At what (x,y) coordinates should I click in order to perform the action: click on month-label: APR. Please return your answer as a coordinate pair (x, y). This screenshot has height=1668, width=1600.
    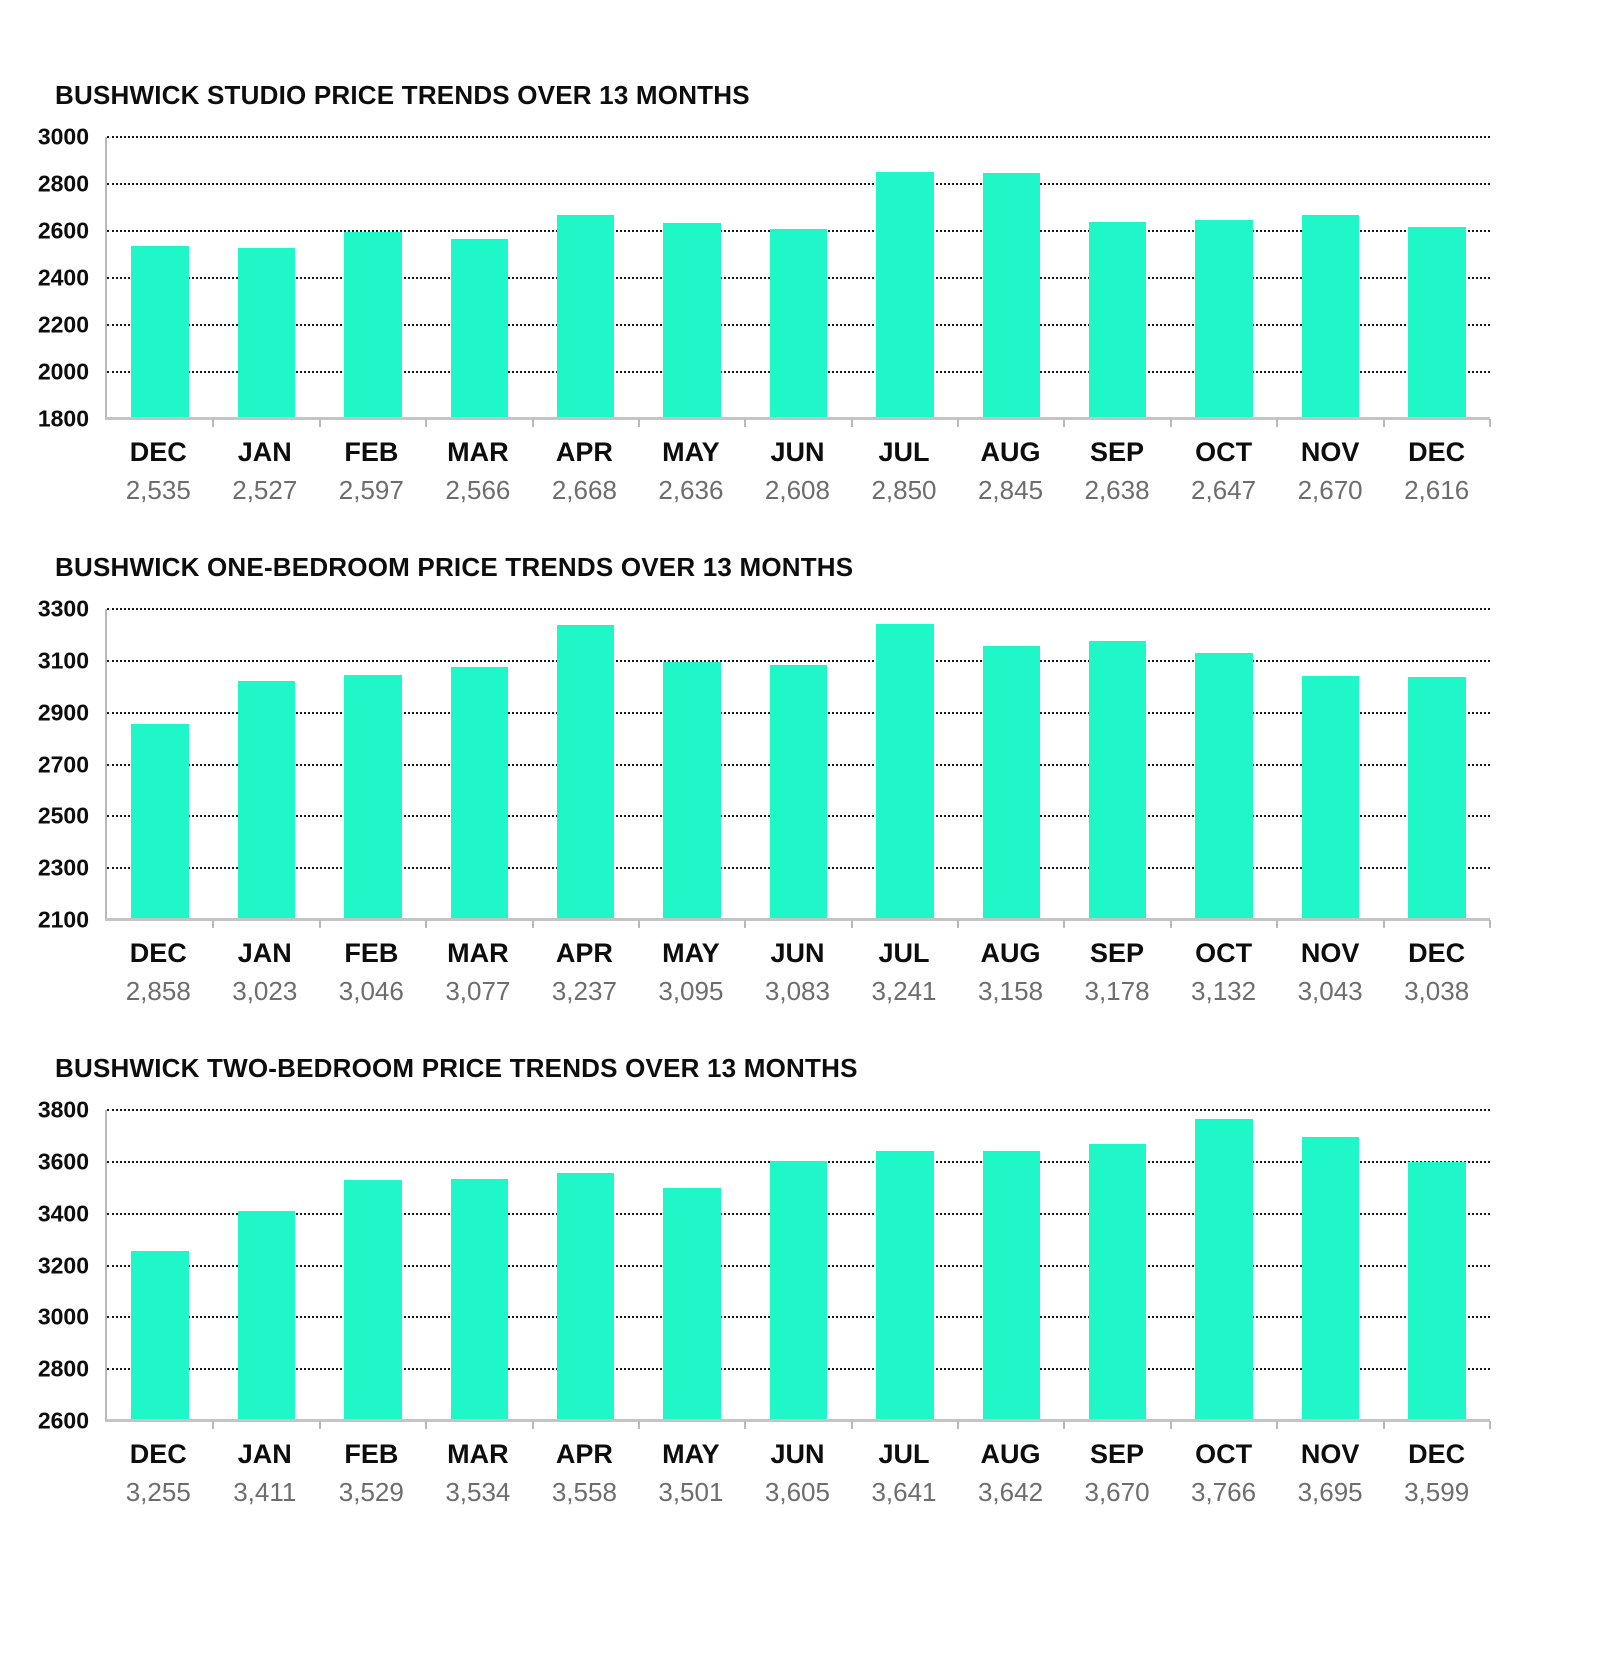
    Looking at the image, I should click on (584, 1454).